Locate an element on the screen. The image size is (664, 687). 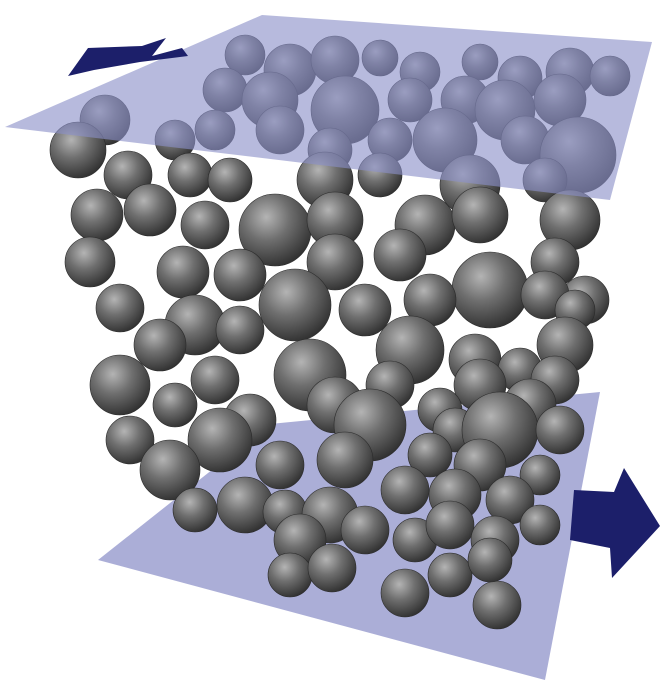
right-arrow-icon is located at coordinates (615, 523).